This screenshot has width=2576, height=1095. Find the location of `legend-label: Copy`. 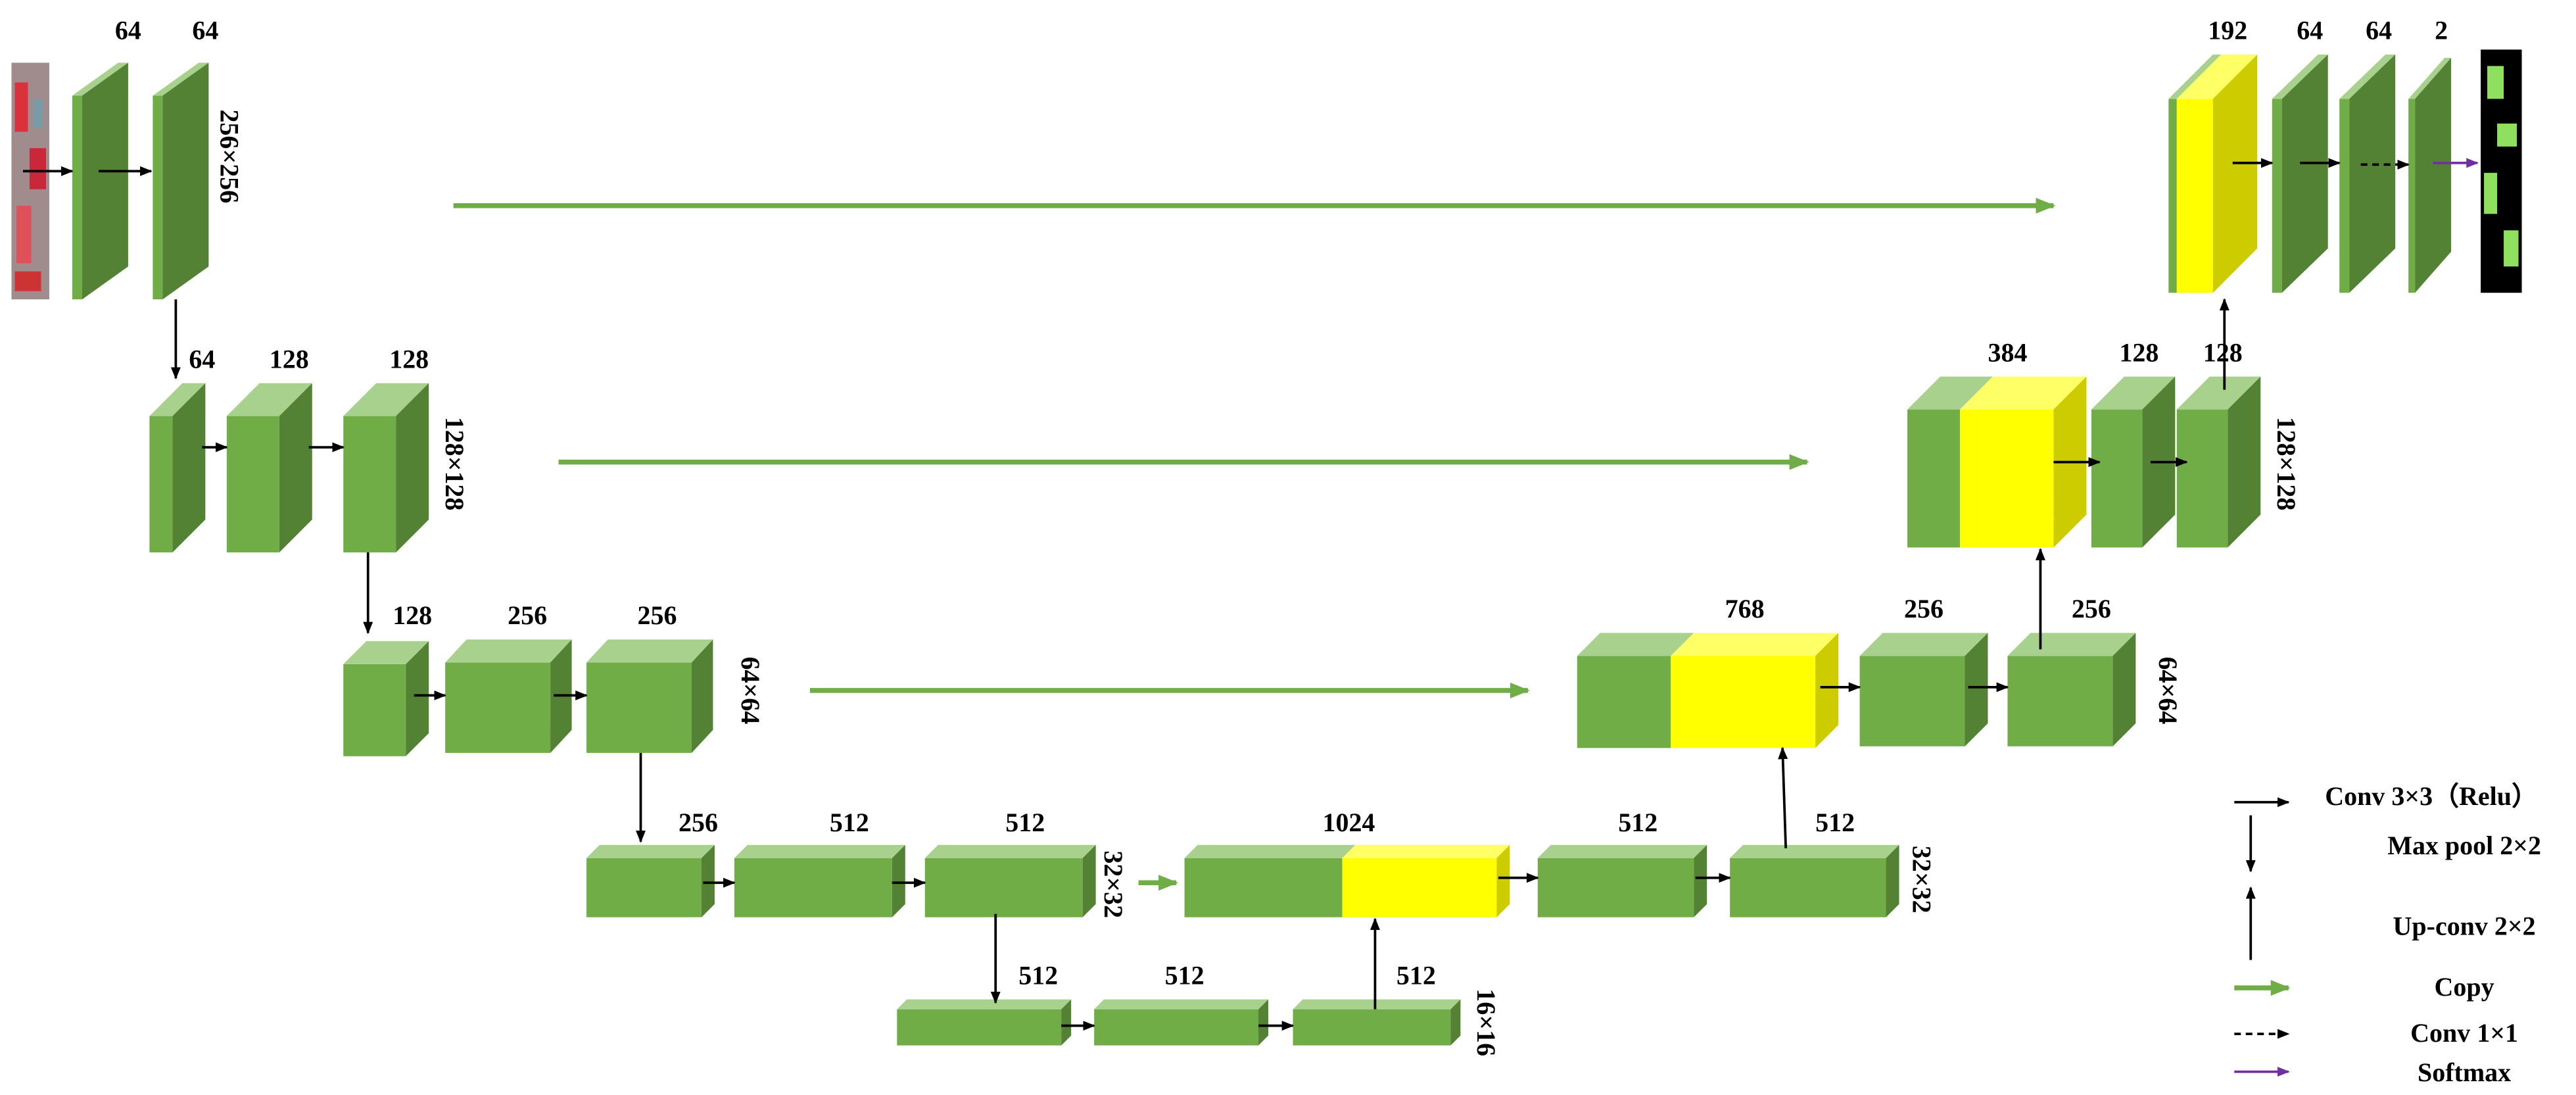

legend-label: Copy is located at coordinates (2464, 987).